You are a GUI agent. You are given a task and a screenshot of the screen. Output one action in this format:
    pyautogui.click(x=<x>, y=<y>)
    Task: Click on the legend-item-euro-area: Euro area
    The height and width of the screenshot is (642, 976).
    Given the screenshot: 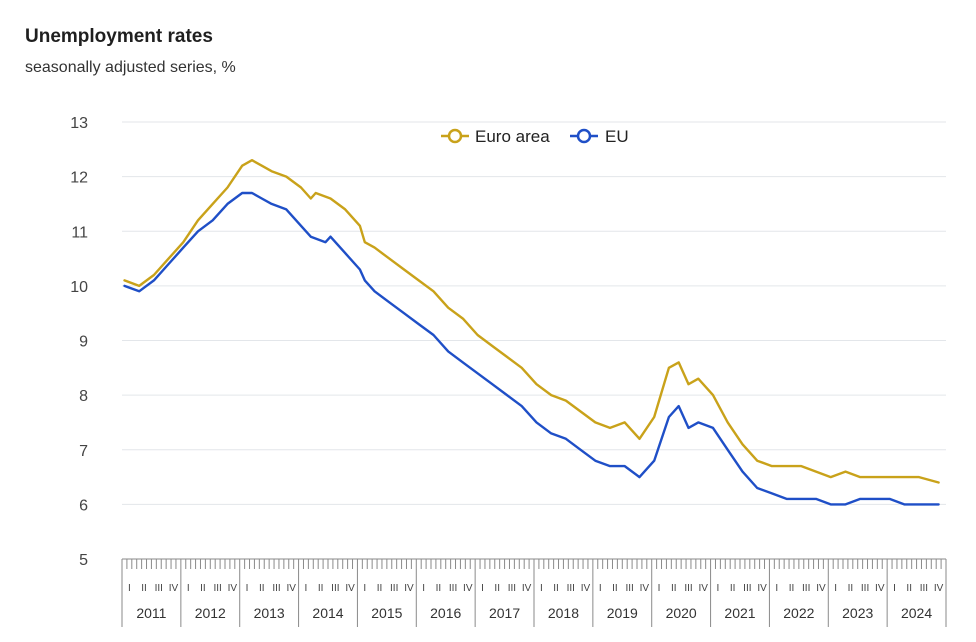 What is the action you would take?
    pyautogui.click(x=495, y=136)
    